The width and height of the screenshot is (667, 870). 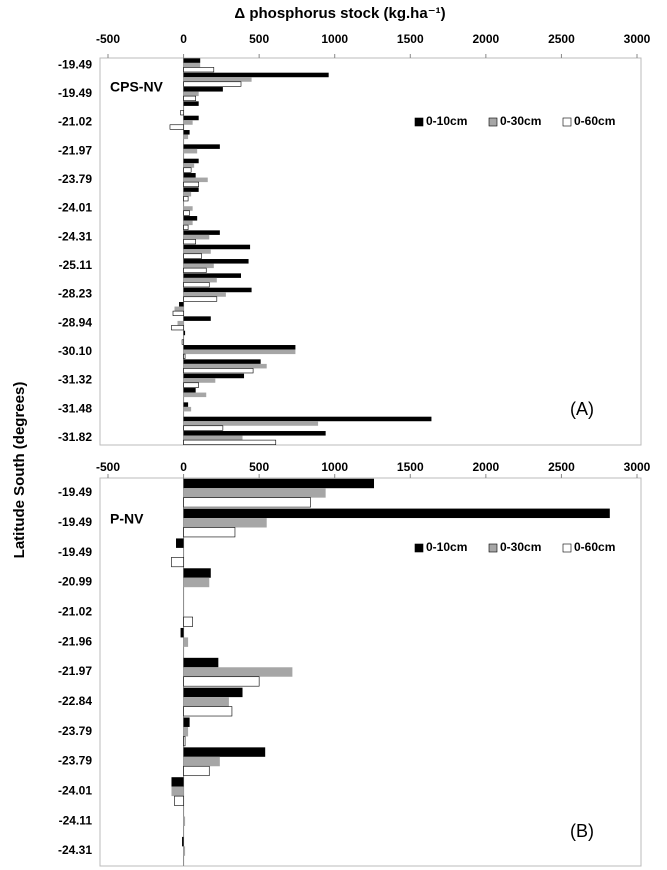 What do you see at coordinates (137, 87) in the screenshot?
I see `panel-label: CPS-NV` at bounding box center [137, 87].